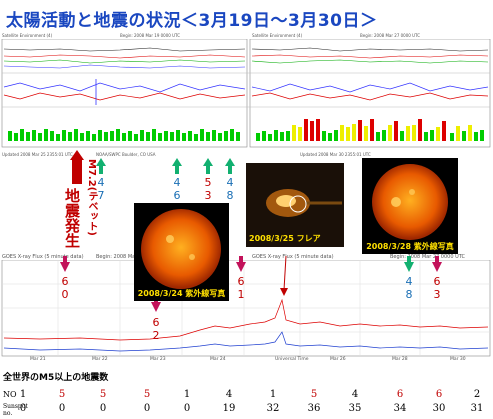 This screenshot has height=419, width=493. I want to click on table-cell: 36, so click(314, 408).